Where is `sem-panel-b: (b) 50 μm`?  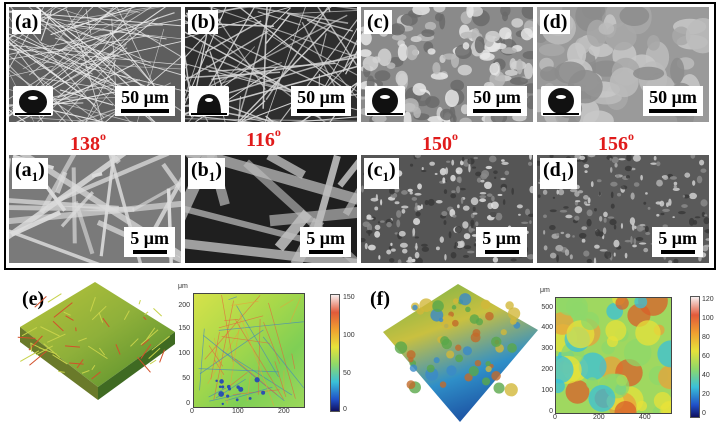
sem-panel-b: (b) 50 μm is located at coordinates (271, 64).